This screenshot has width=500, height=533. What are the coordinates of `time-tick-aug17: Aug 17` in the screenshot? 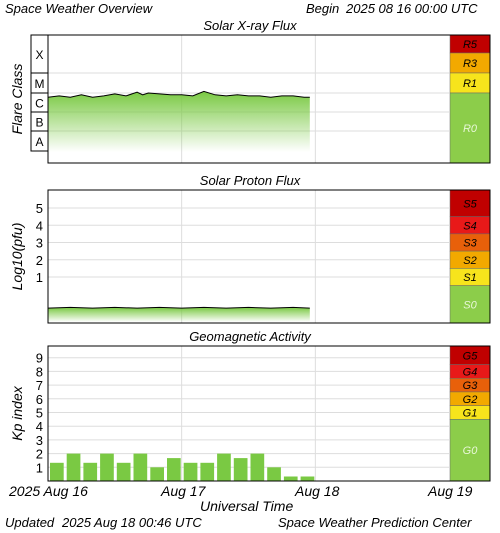 It's located at (183, 491).